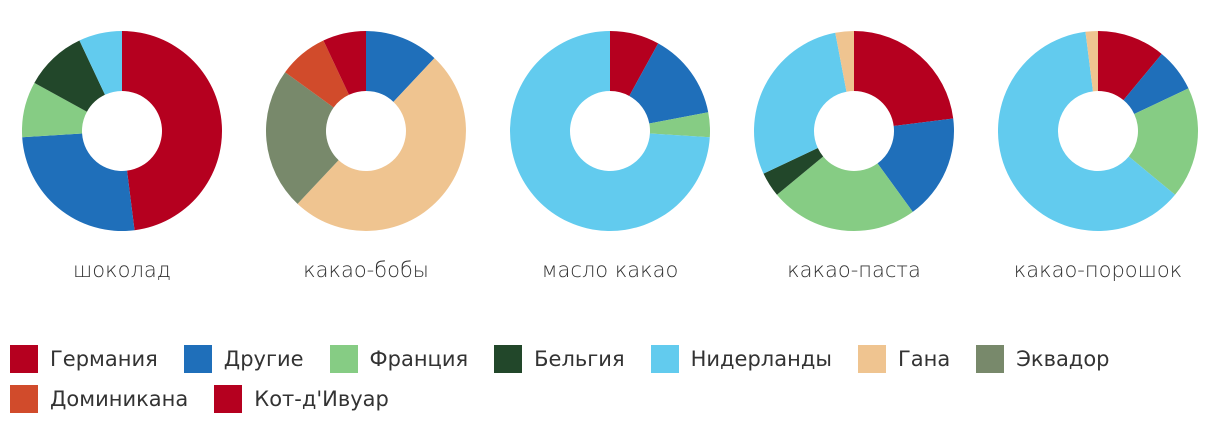 This screenshot has height=428, width=1220. Describe the element at coordinates (924, 359) in the screenshot. I see `legend-label: Гана` at that location.